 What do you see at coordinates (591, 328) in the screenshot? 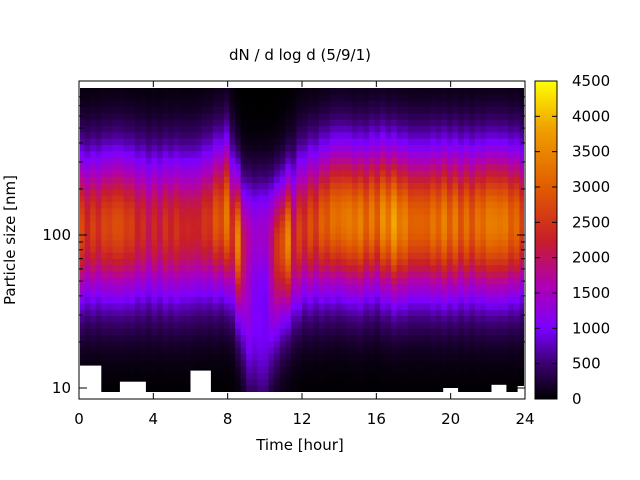
I see `colorbar-tick-label: 1000` at bounding box center [591, 328].